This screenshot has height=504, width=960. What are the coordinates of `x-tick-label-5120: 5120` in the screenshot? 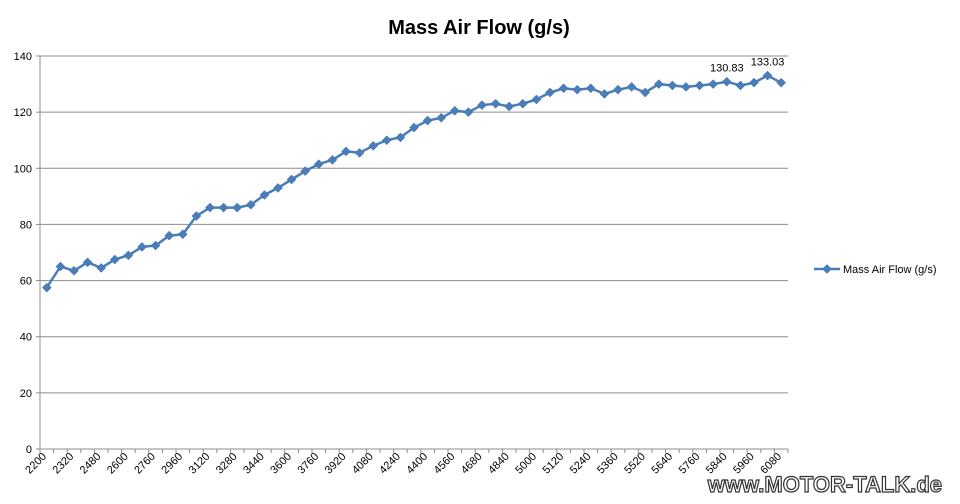 It's located at (554, 464).